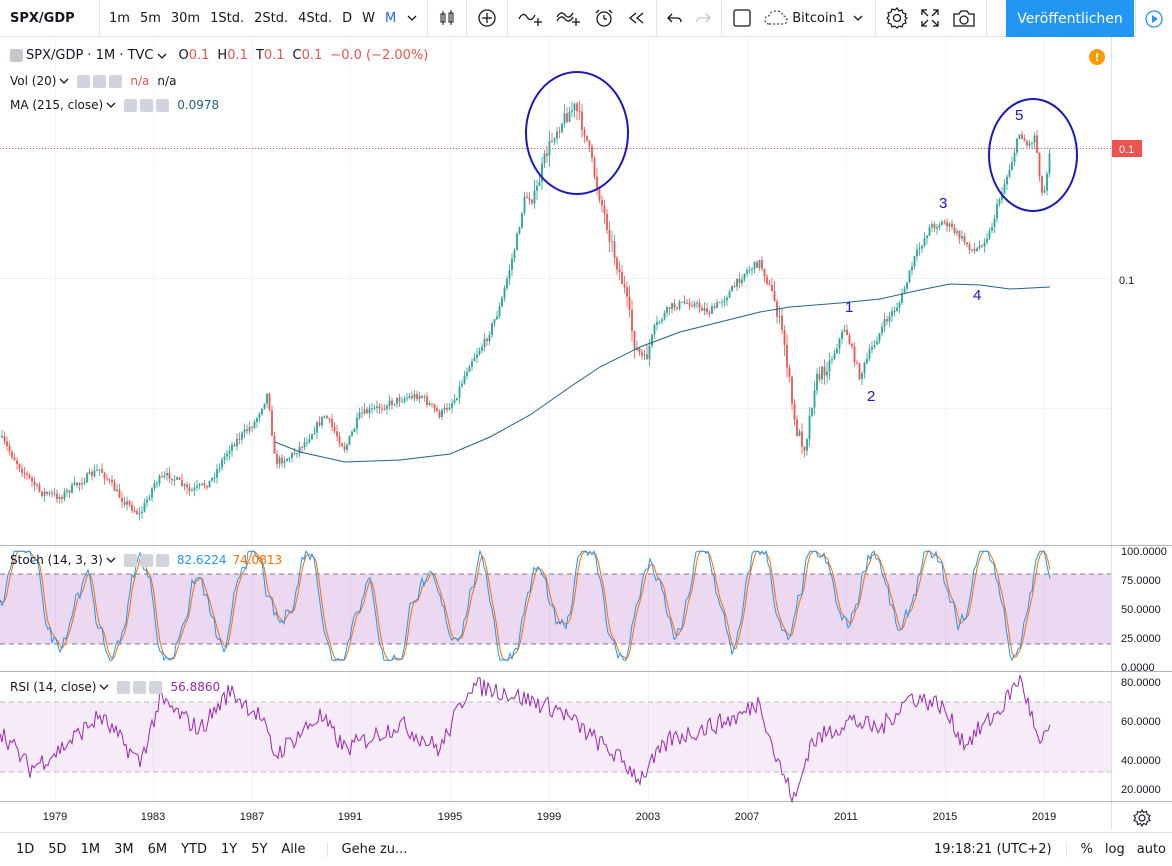 The image size is (1172, 866). I want to click on vol-legend: Vol (20) n/a n/a, so click(93, 81).